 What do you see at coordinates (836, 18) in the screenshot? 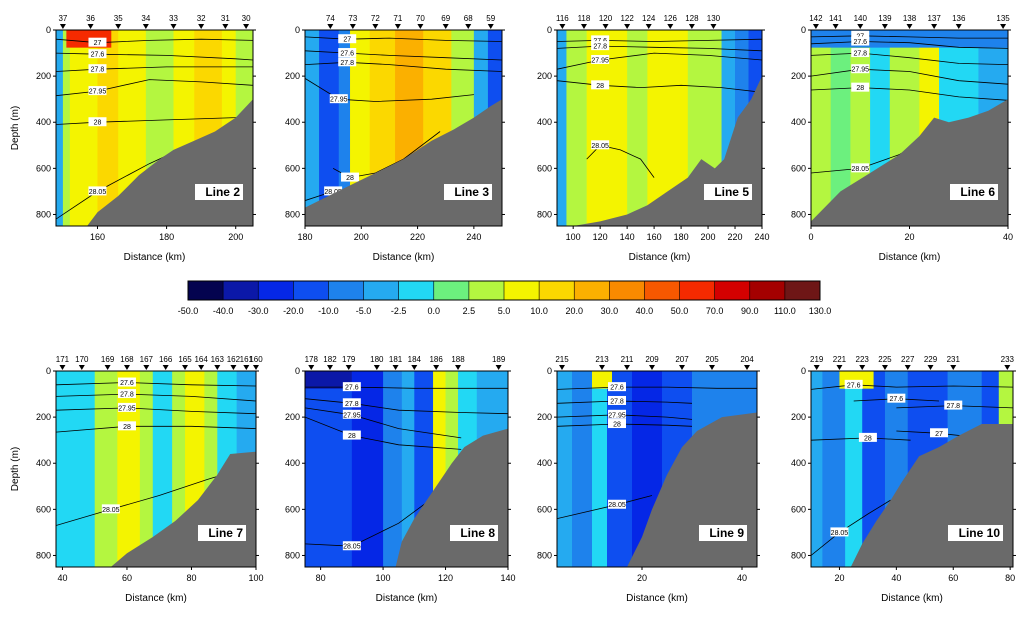
I see `station-label: 141` at bounding box center [836, 18].